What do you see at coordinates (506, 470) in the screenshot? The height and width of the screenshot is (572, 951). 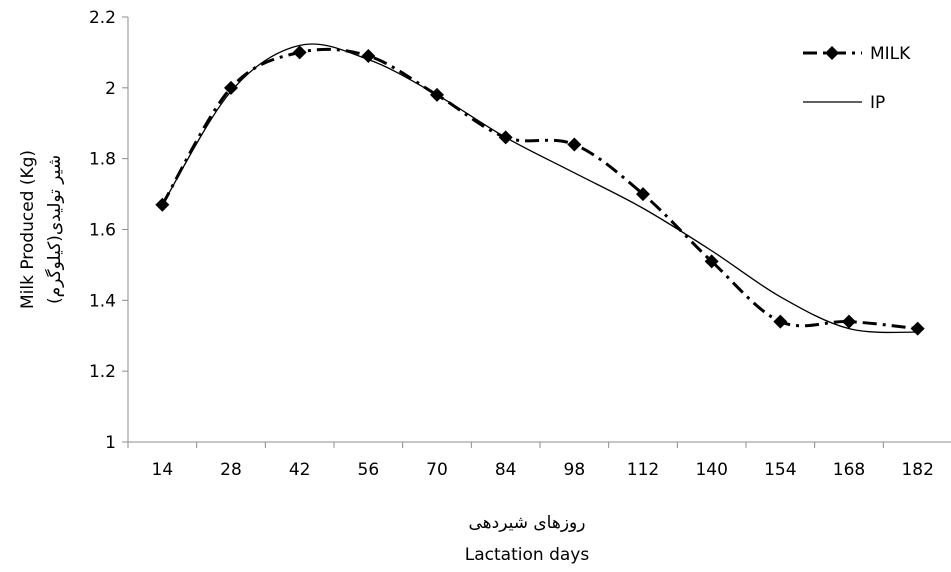 I see `x-tick-label: 84` at bounding box center [506, 470].